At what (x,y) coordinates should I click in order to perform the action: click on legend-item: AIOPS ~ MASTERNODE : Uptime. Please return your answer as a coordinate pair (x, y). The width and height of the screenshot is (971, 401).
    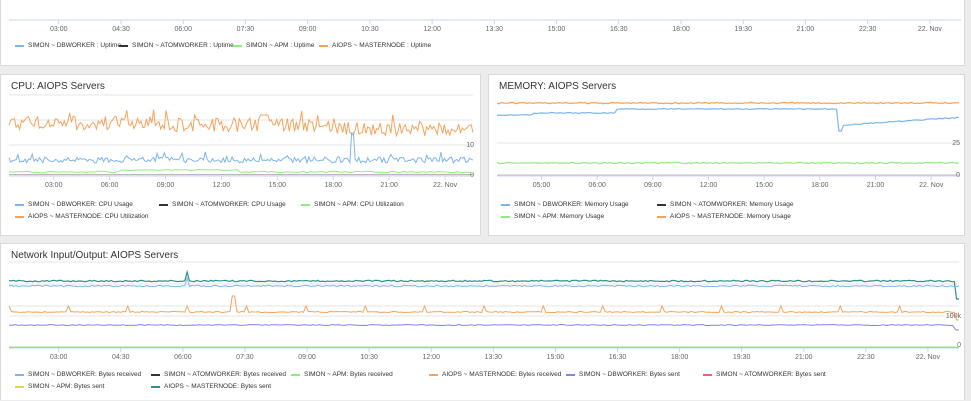
    Looking at the image, I should click on (375, 45).